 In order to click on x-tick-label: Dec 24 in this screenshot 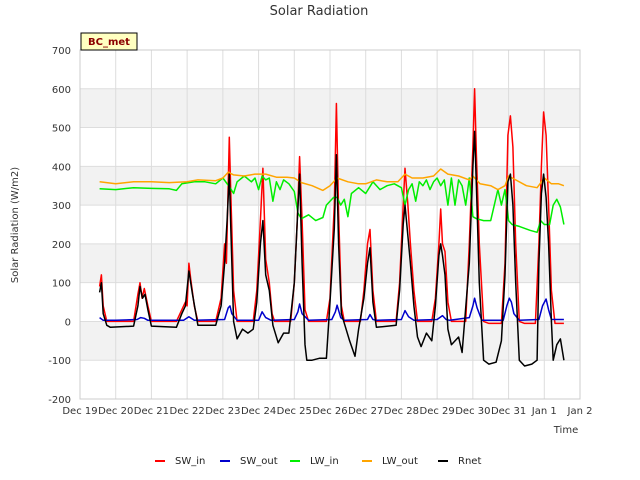, I will do `click(258, 411)`.